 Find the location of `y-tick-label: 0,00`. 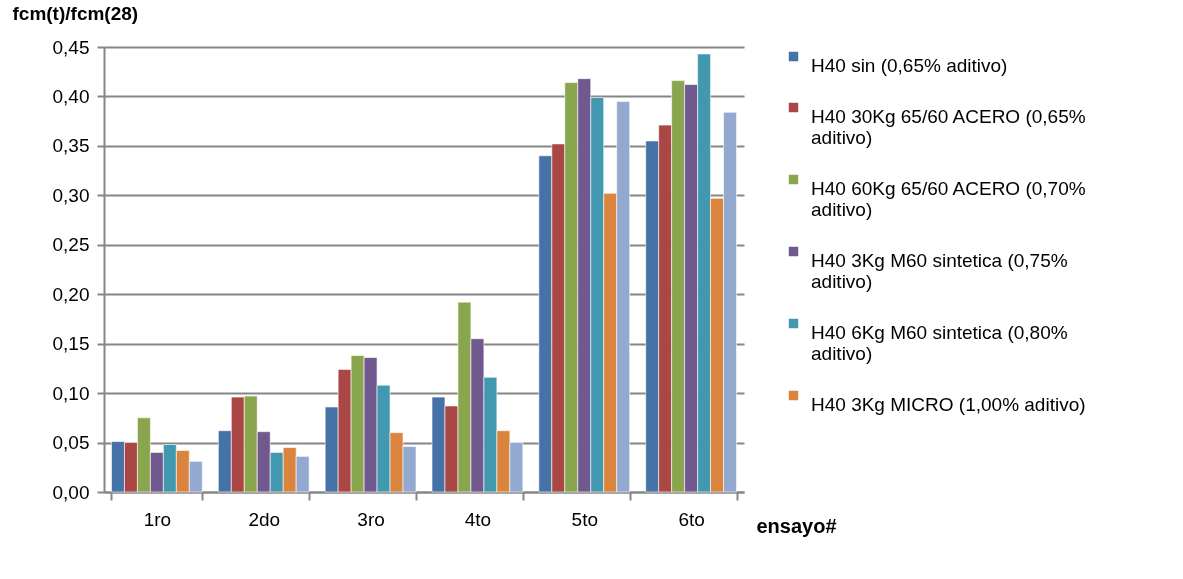

y-tick-label: 0,00 is located at coordinates (71, 492).